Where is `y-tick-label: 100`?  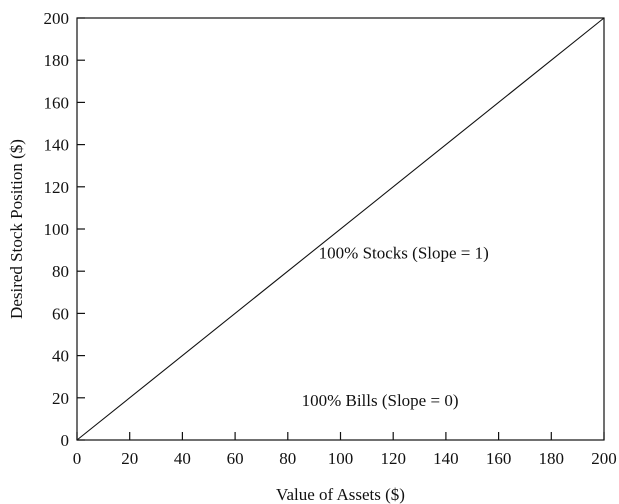
y-tick-label: 100 is located at coordinates (57, 229).